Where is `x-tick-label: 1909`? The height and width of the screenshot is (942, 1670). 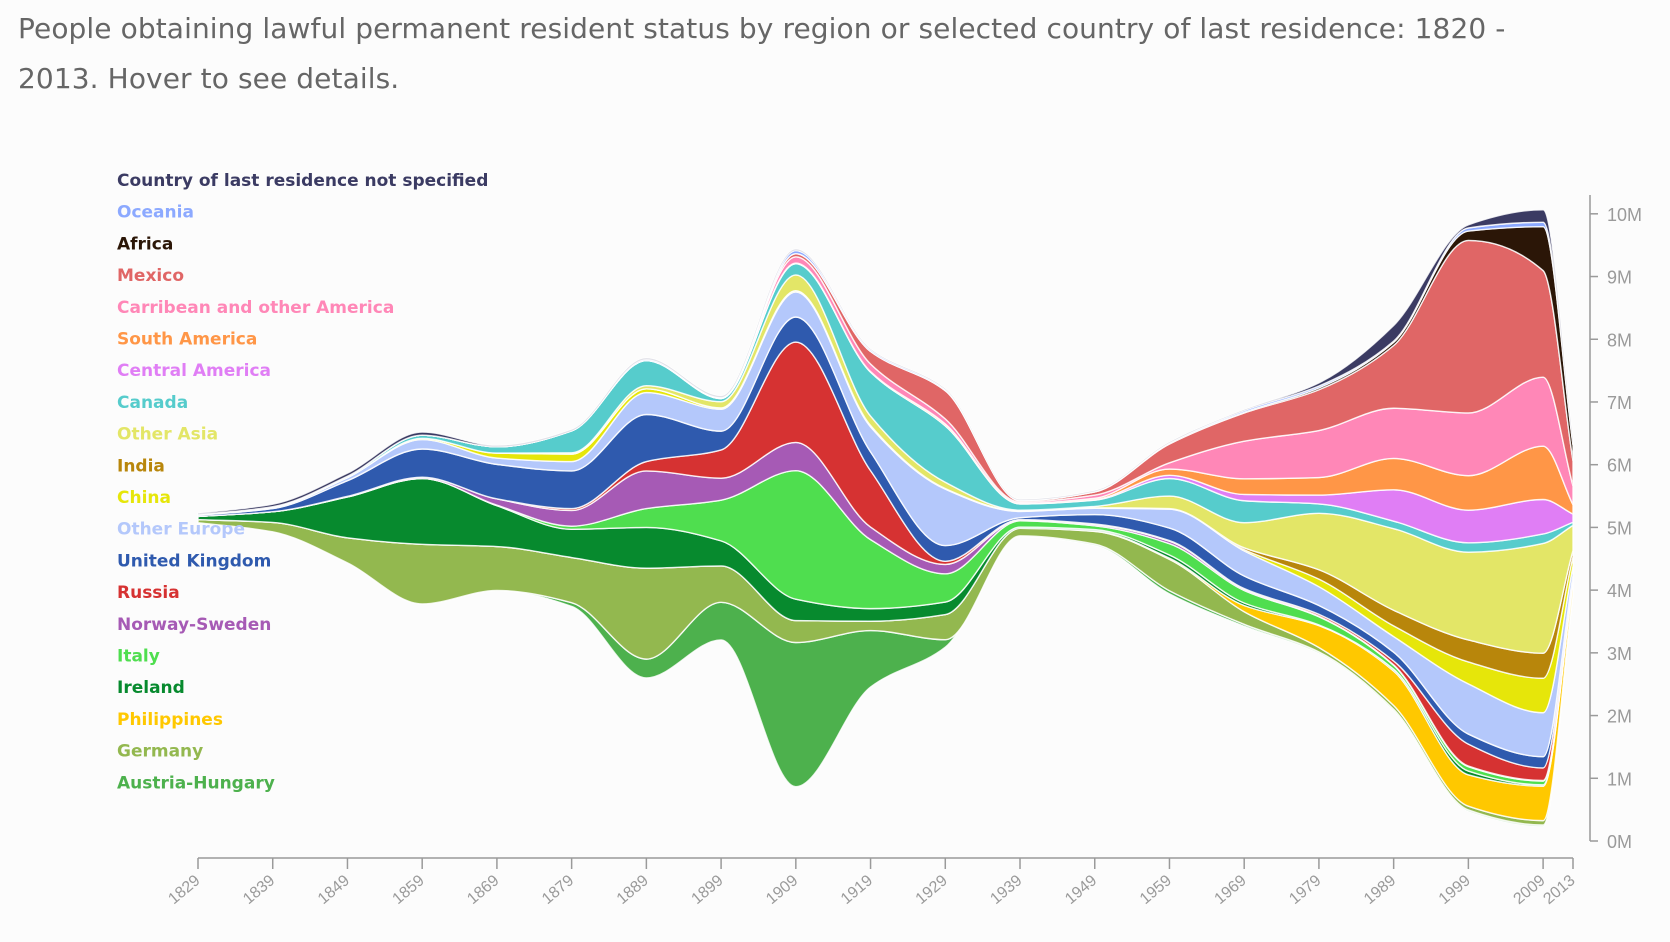
x-tick-label: 1909 is located at coordinates (782, 890).